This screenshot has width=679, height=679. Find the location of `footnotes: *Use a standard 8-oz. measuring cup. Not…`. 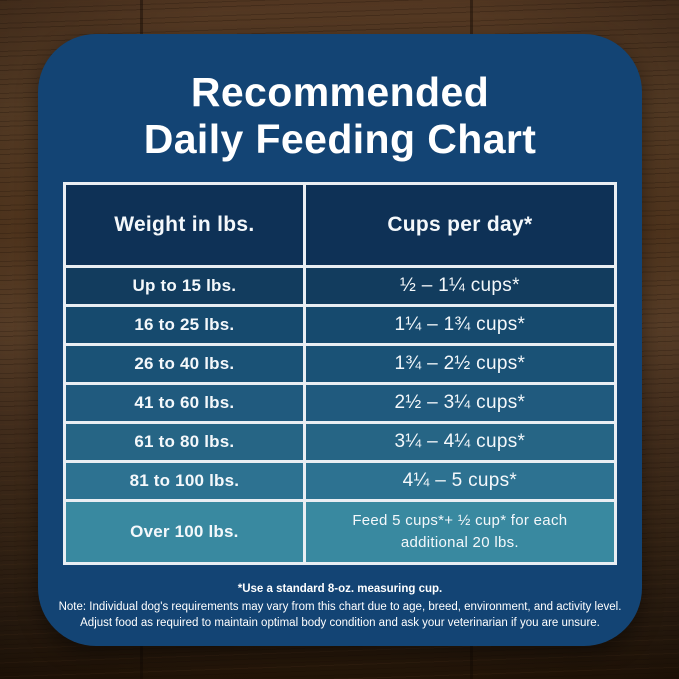

footnotes: *Use a standard 8-oz. measuring cup. Not… is located at coordinates (340, 607).